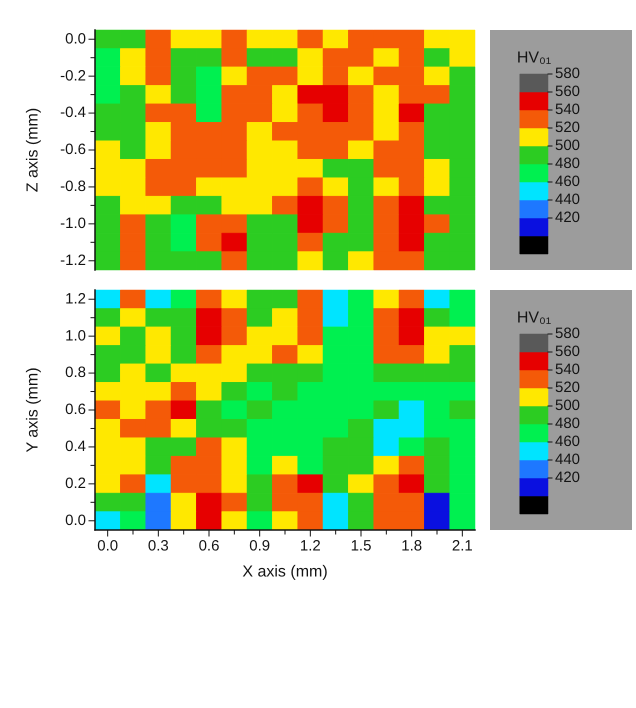 The image size is (636, 708). What do you see at coordinates (73, 223) in the screenshot?
I see `y-tick-label: -1.0` at bounding box center [73, 223].